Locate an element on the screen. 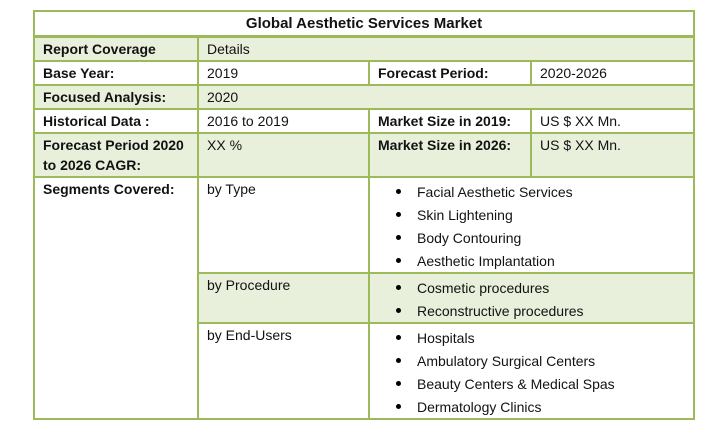 This screenshot has height=421, width=718. segment-item-label: Facial Aesthetic Services is located at coordinates (495, 191).